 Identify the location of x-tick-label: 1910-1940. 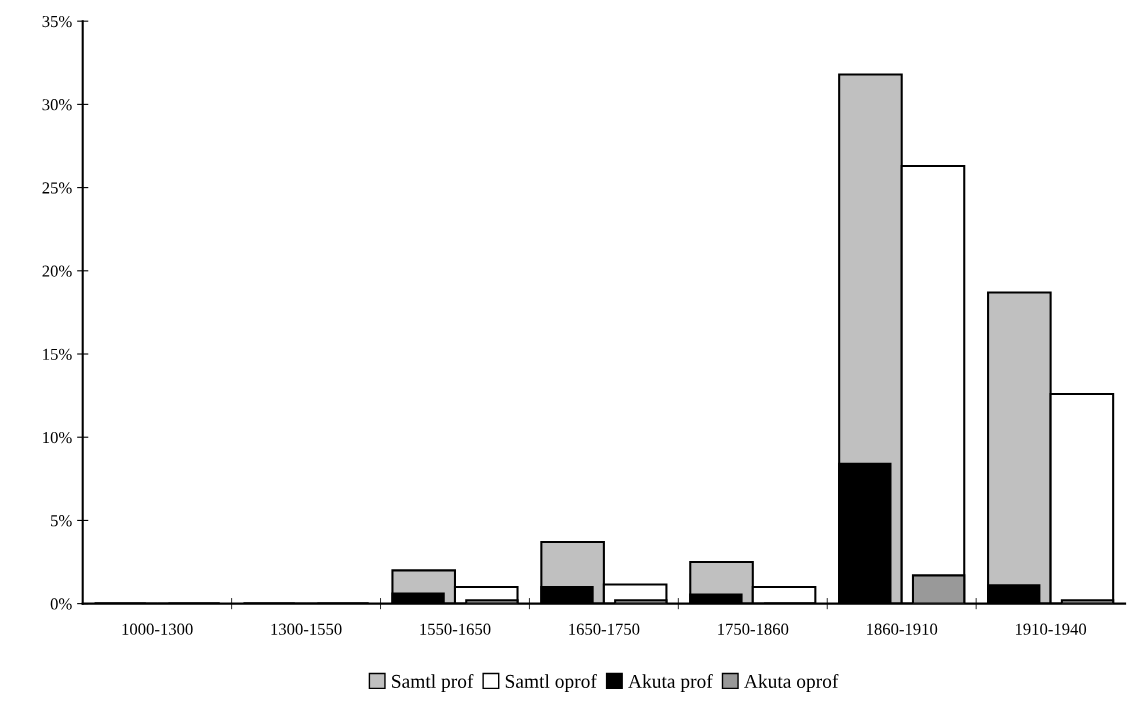
(1051, 629).